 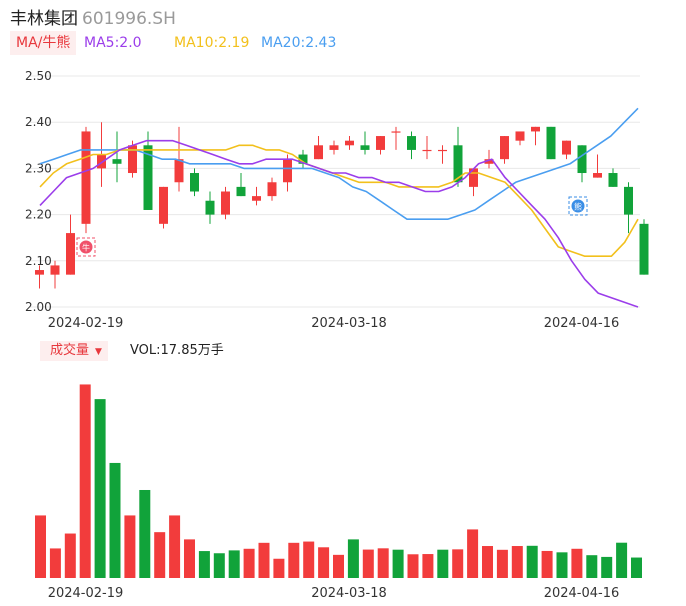 What do you see at coordinates (582, 323) in the screenshot?
I see `x-date-label: 2024-04-16` at bounding box center [582, 323].